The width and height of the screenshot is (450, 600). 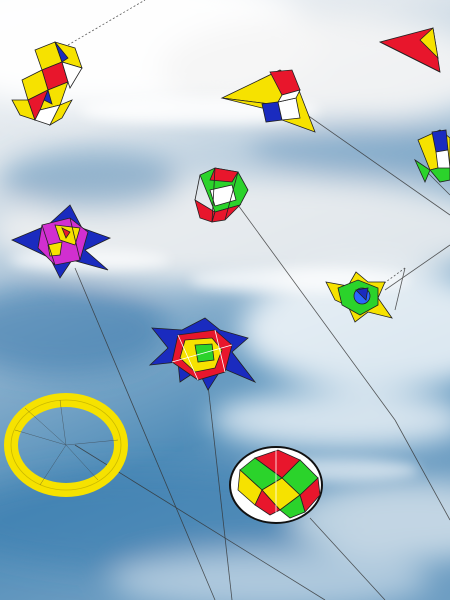 I want to click on yellow-red-white-box-kite-top-left, so click(x=47, y=84).